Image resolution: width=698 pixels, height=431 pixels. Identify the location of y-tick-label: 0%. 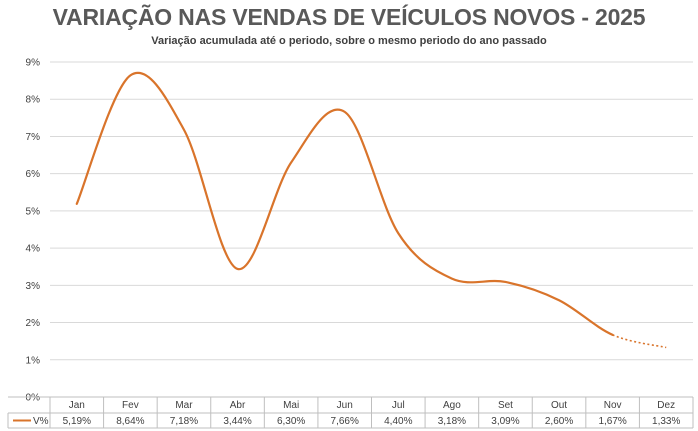
(33, 398).